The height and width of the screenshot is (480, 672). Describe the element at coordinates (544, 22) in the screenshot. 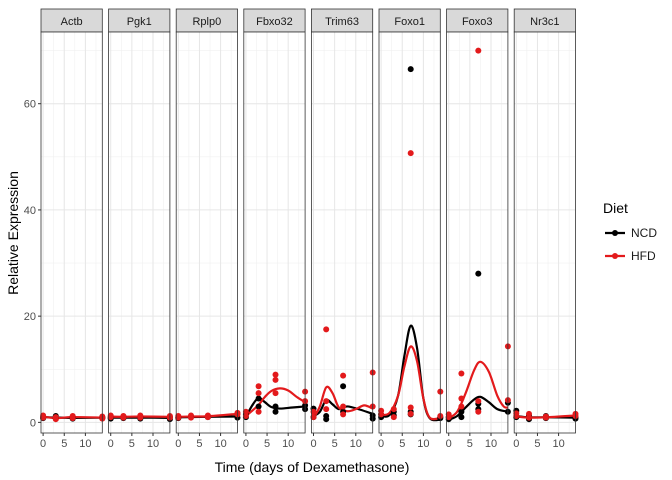

I see `facet-strip-label: Nr3c1` at that location.